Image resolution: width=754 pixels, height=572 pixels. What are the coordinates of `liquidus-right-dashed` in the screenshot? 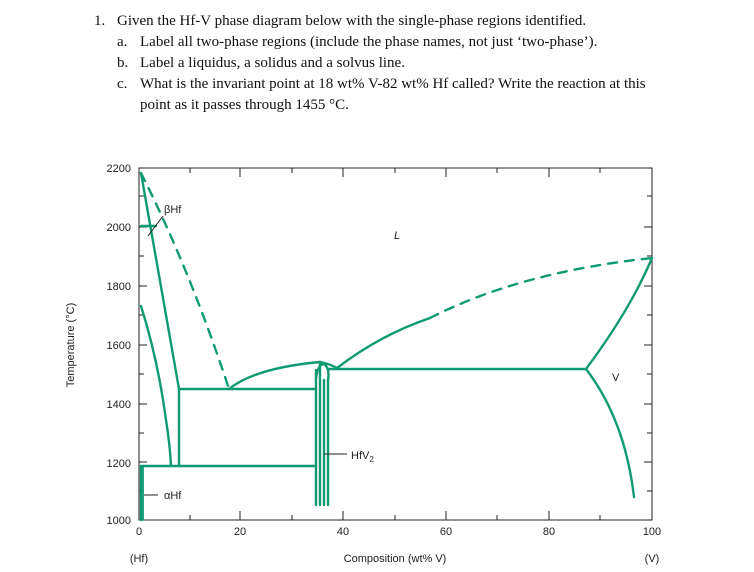 It's located at (541, 288).